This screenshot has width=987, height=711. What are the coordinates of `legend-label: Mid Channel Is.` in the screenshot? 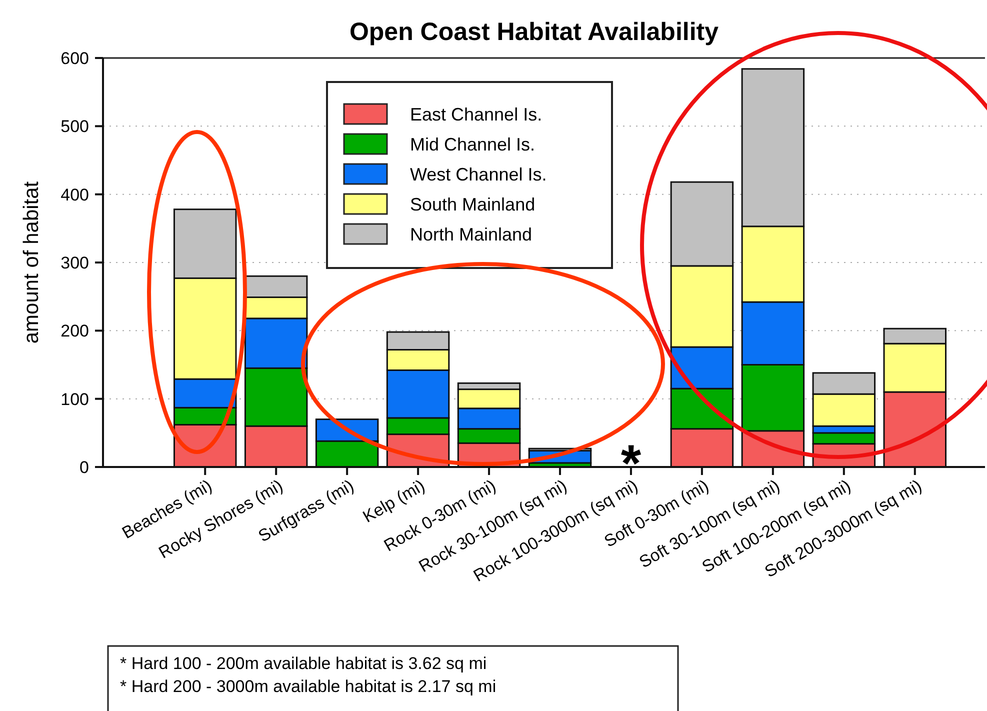 It's located at (473, 144).